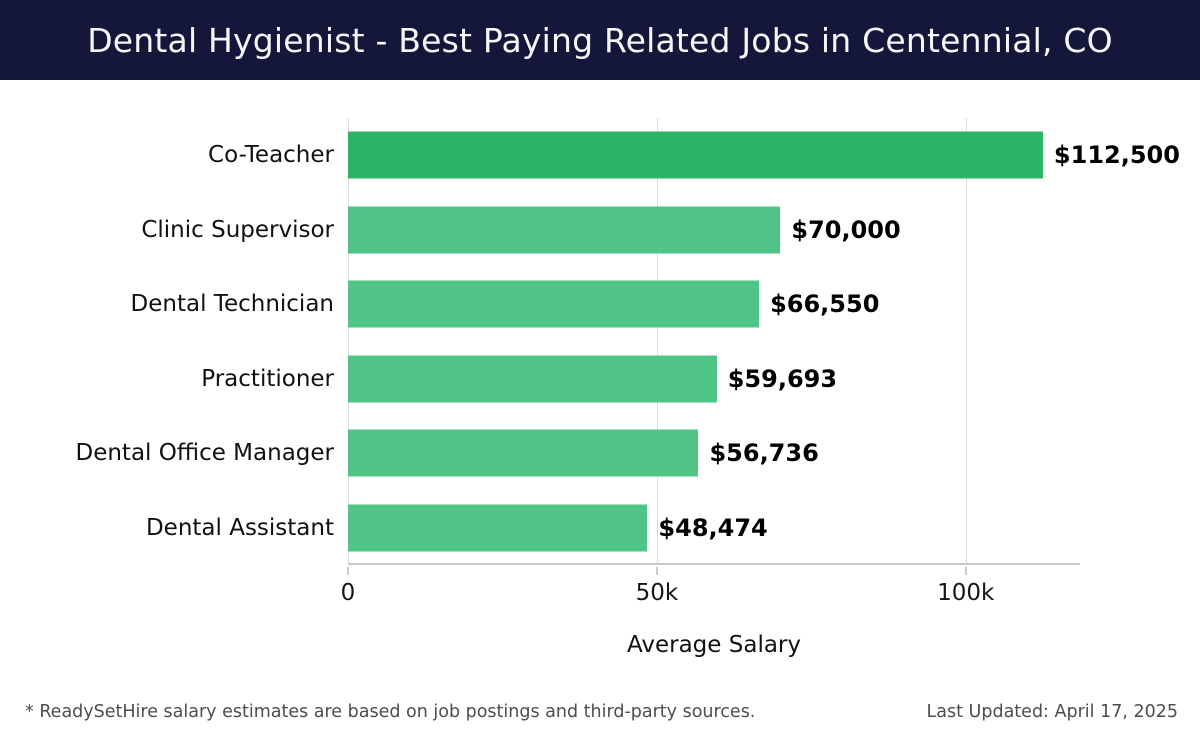  I want to click on bar-row: Dental Assistant $48,474, so click(613, 528).